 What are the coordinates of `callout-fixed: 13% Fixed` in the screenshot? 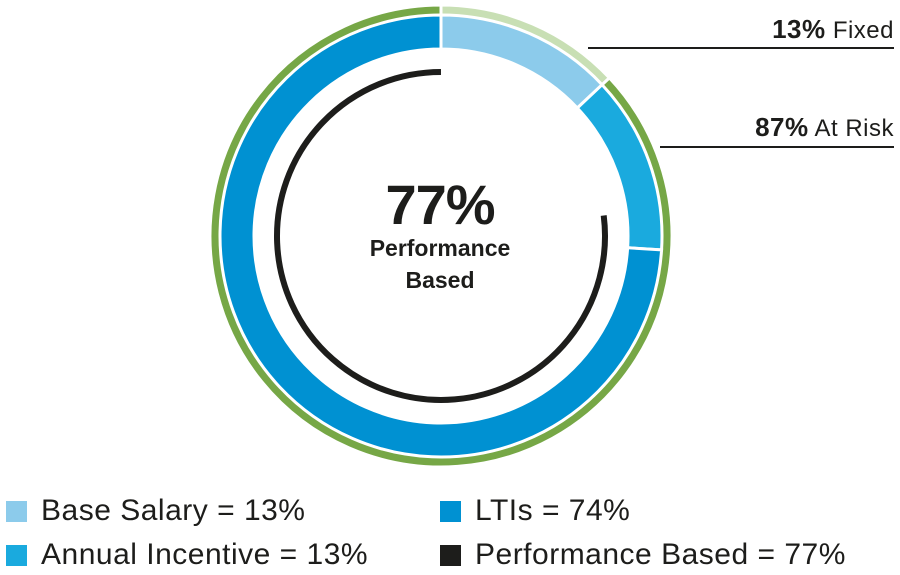 It's located at (833, 29).